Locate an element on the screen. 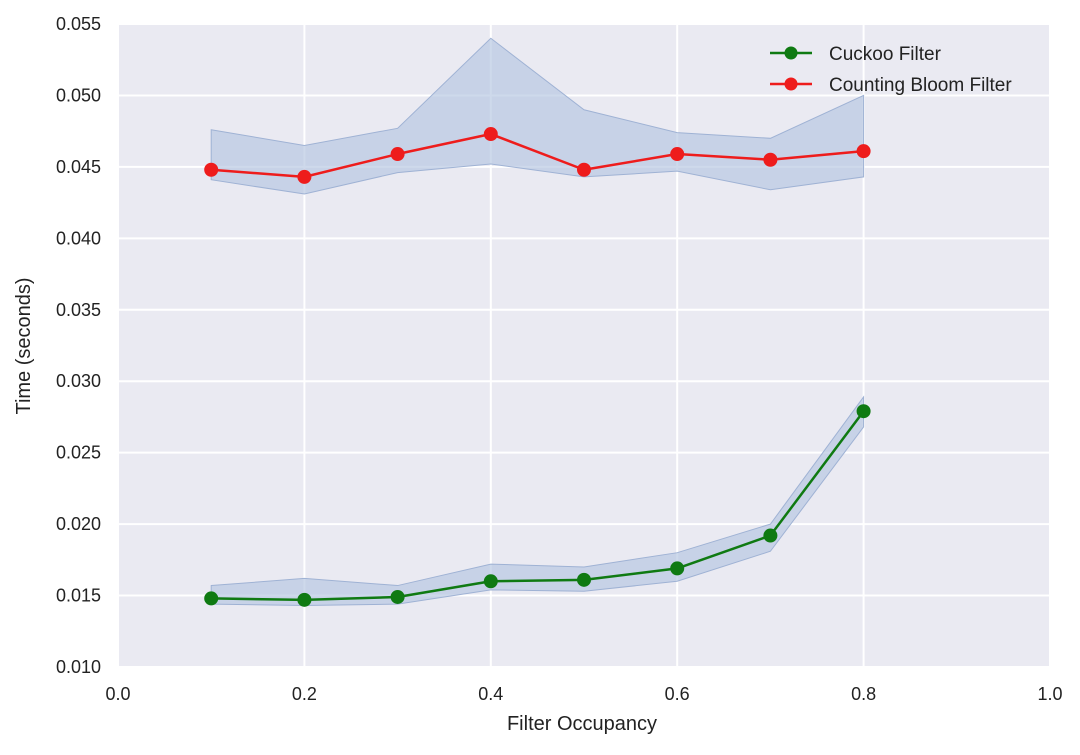 The height and width of the screenshot is (755, 1080). x-tick-label: 0.0 is located at coordinates (117, 694).